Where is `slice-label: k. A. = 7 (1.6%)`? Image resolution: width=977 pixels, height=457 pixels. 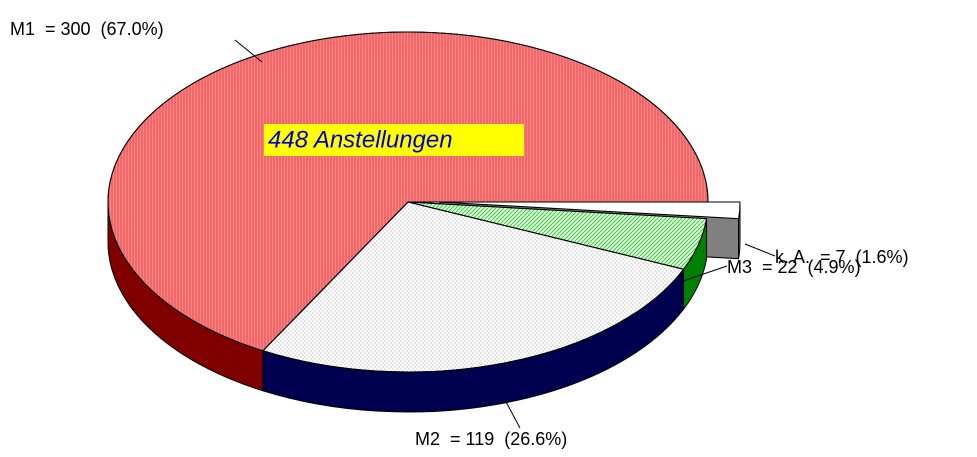
slice-label: k. A. = 7 (1.6%) is located at coordinates (842, 257).